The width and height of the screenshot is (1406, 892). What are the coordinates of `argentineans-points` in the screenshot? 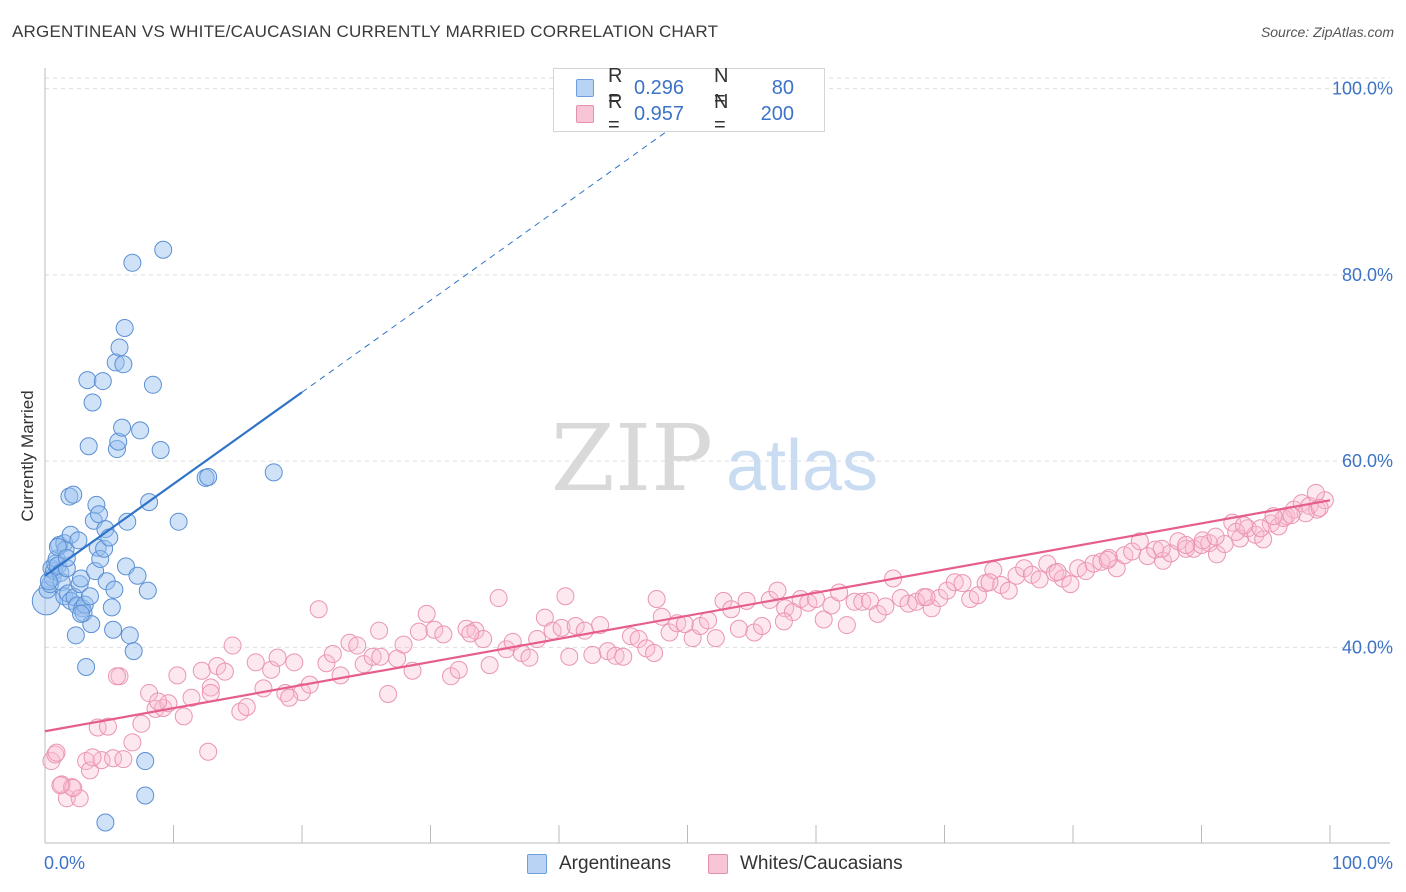 It's located at (157, 536).